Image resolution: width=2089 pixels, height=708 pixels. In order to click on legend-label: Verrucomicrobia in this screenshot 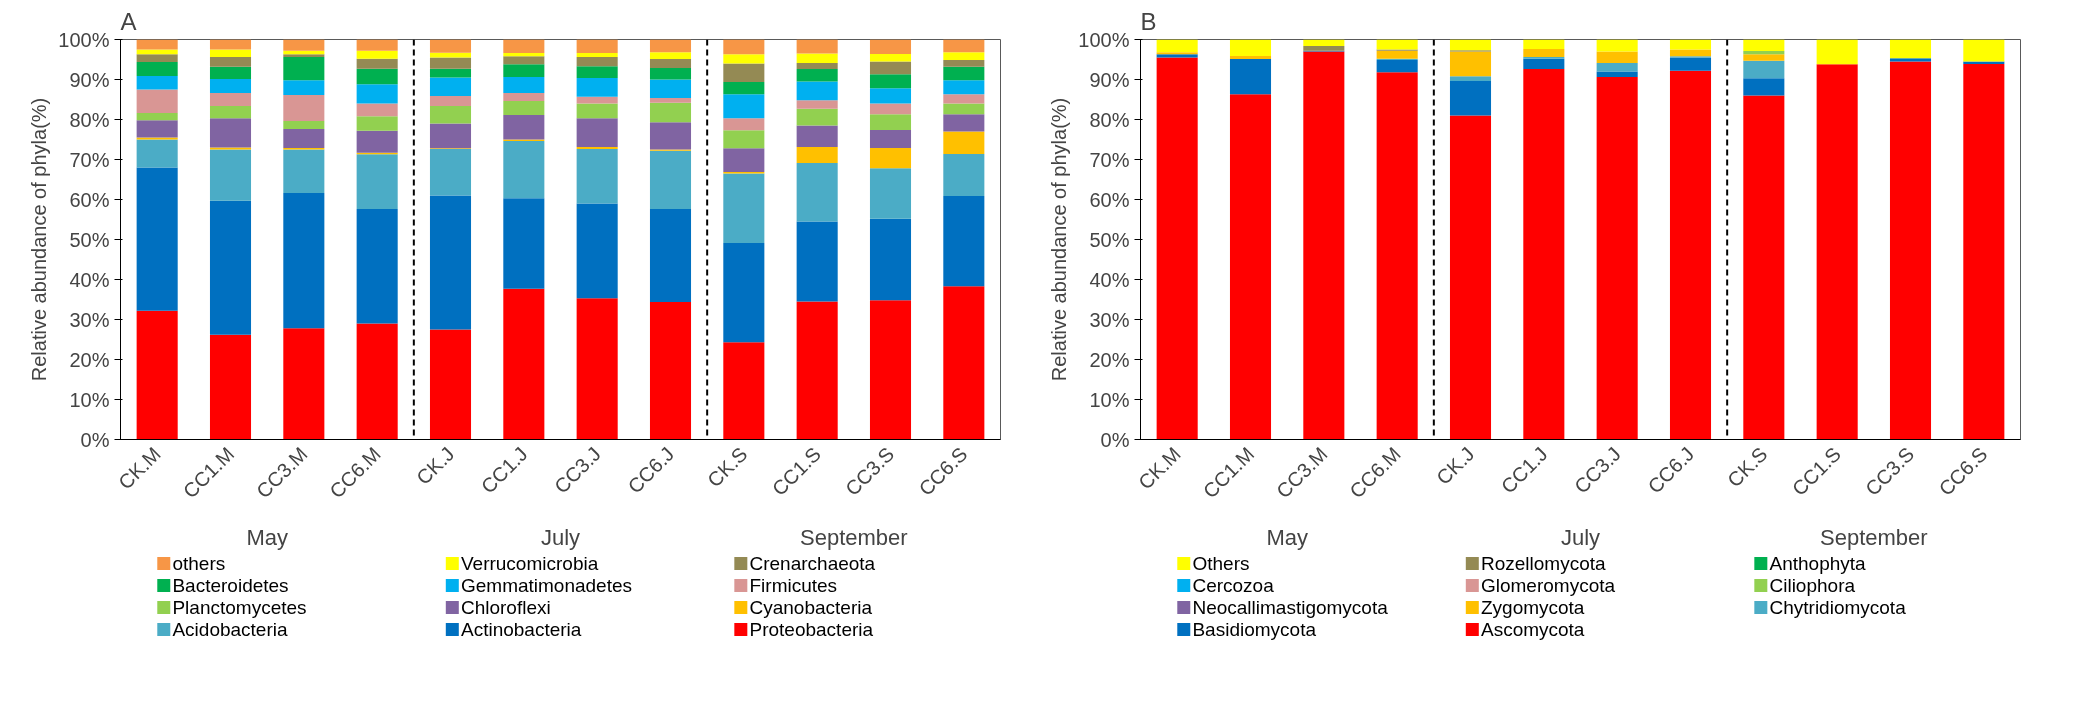, I will do `click(529, 563)`.